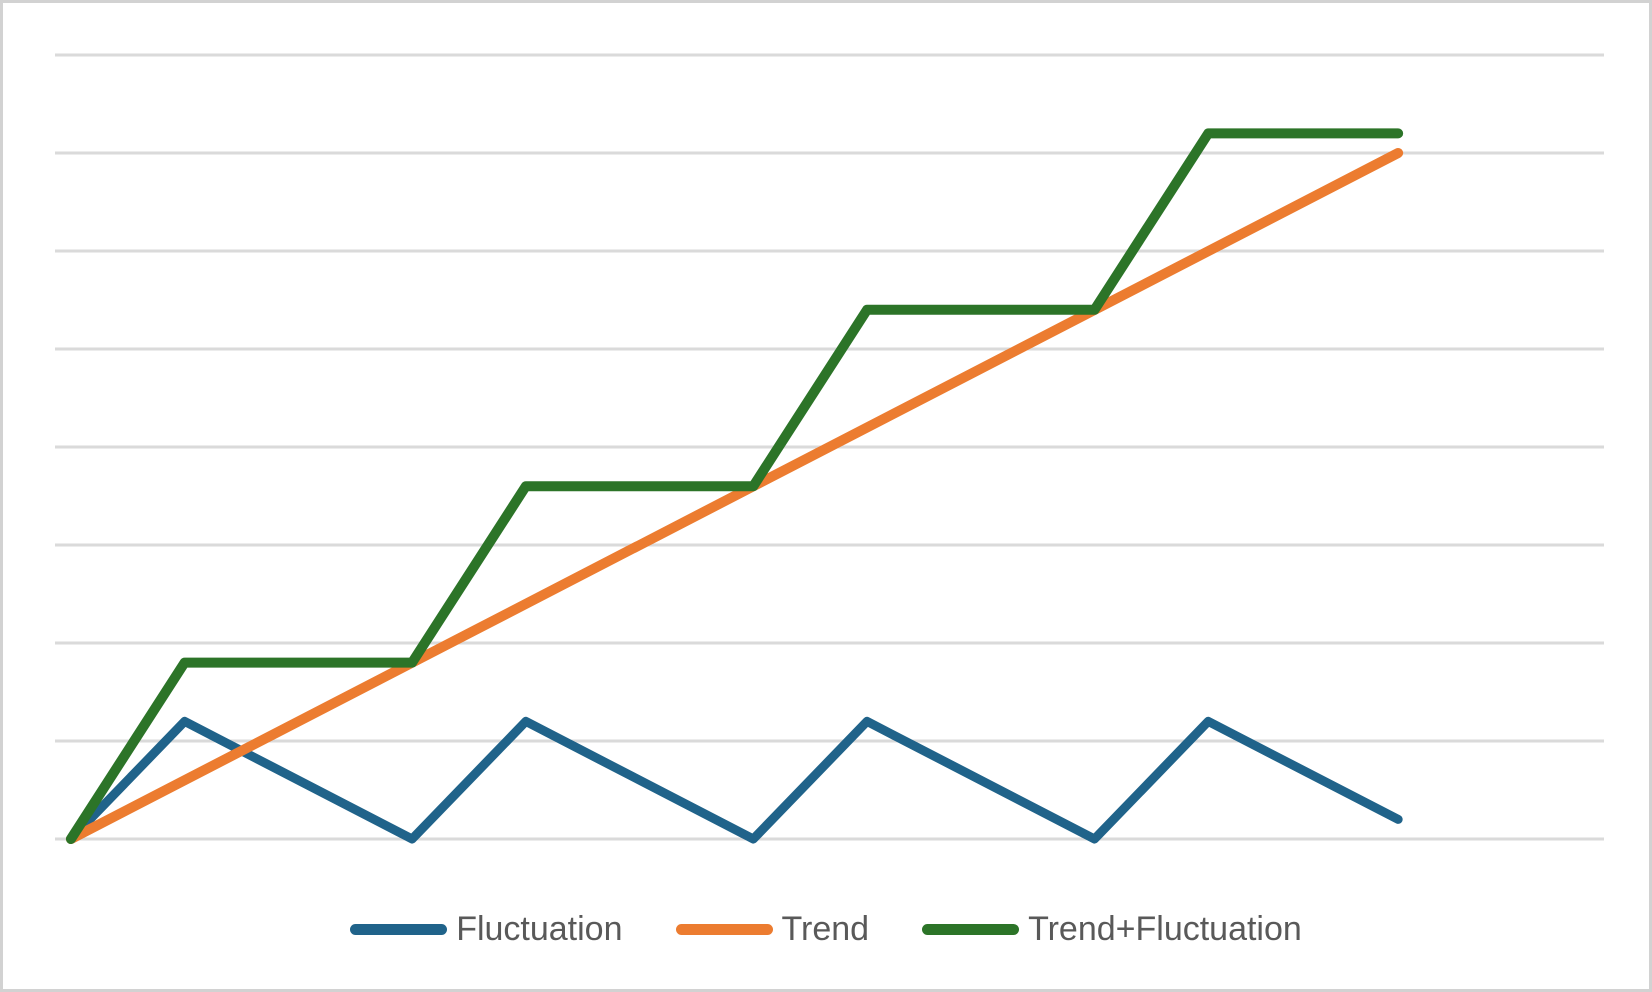  What do you see at coordinates (971, 929) in the screenshot?
I see `legend-marker-trend-plus-fluctuation` at bounding box center [971, 929].